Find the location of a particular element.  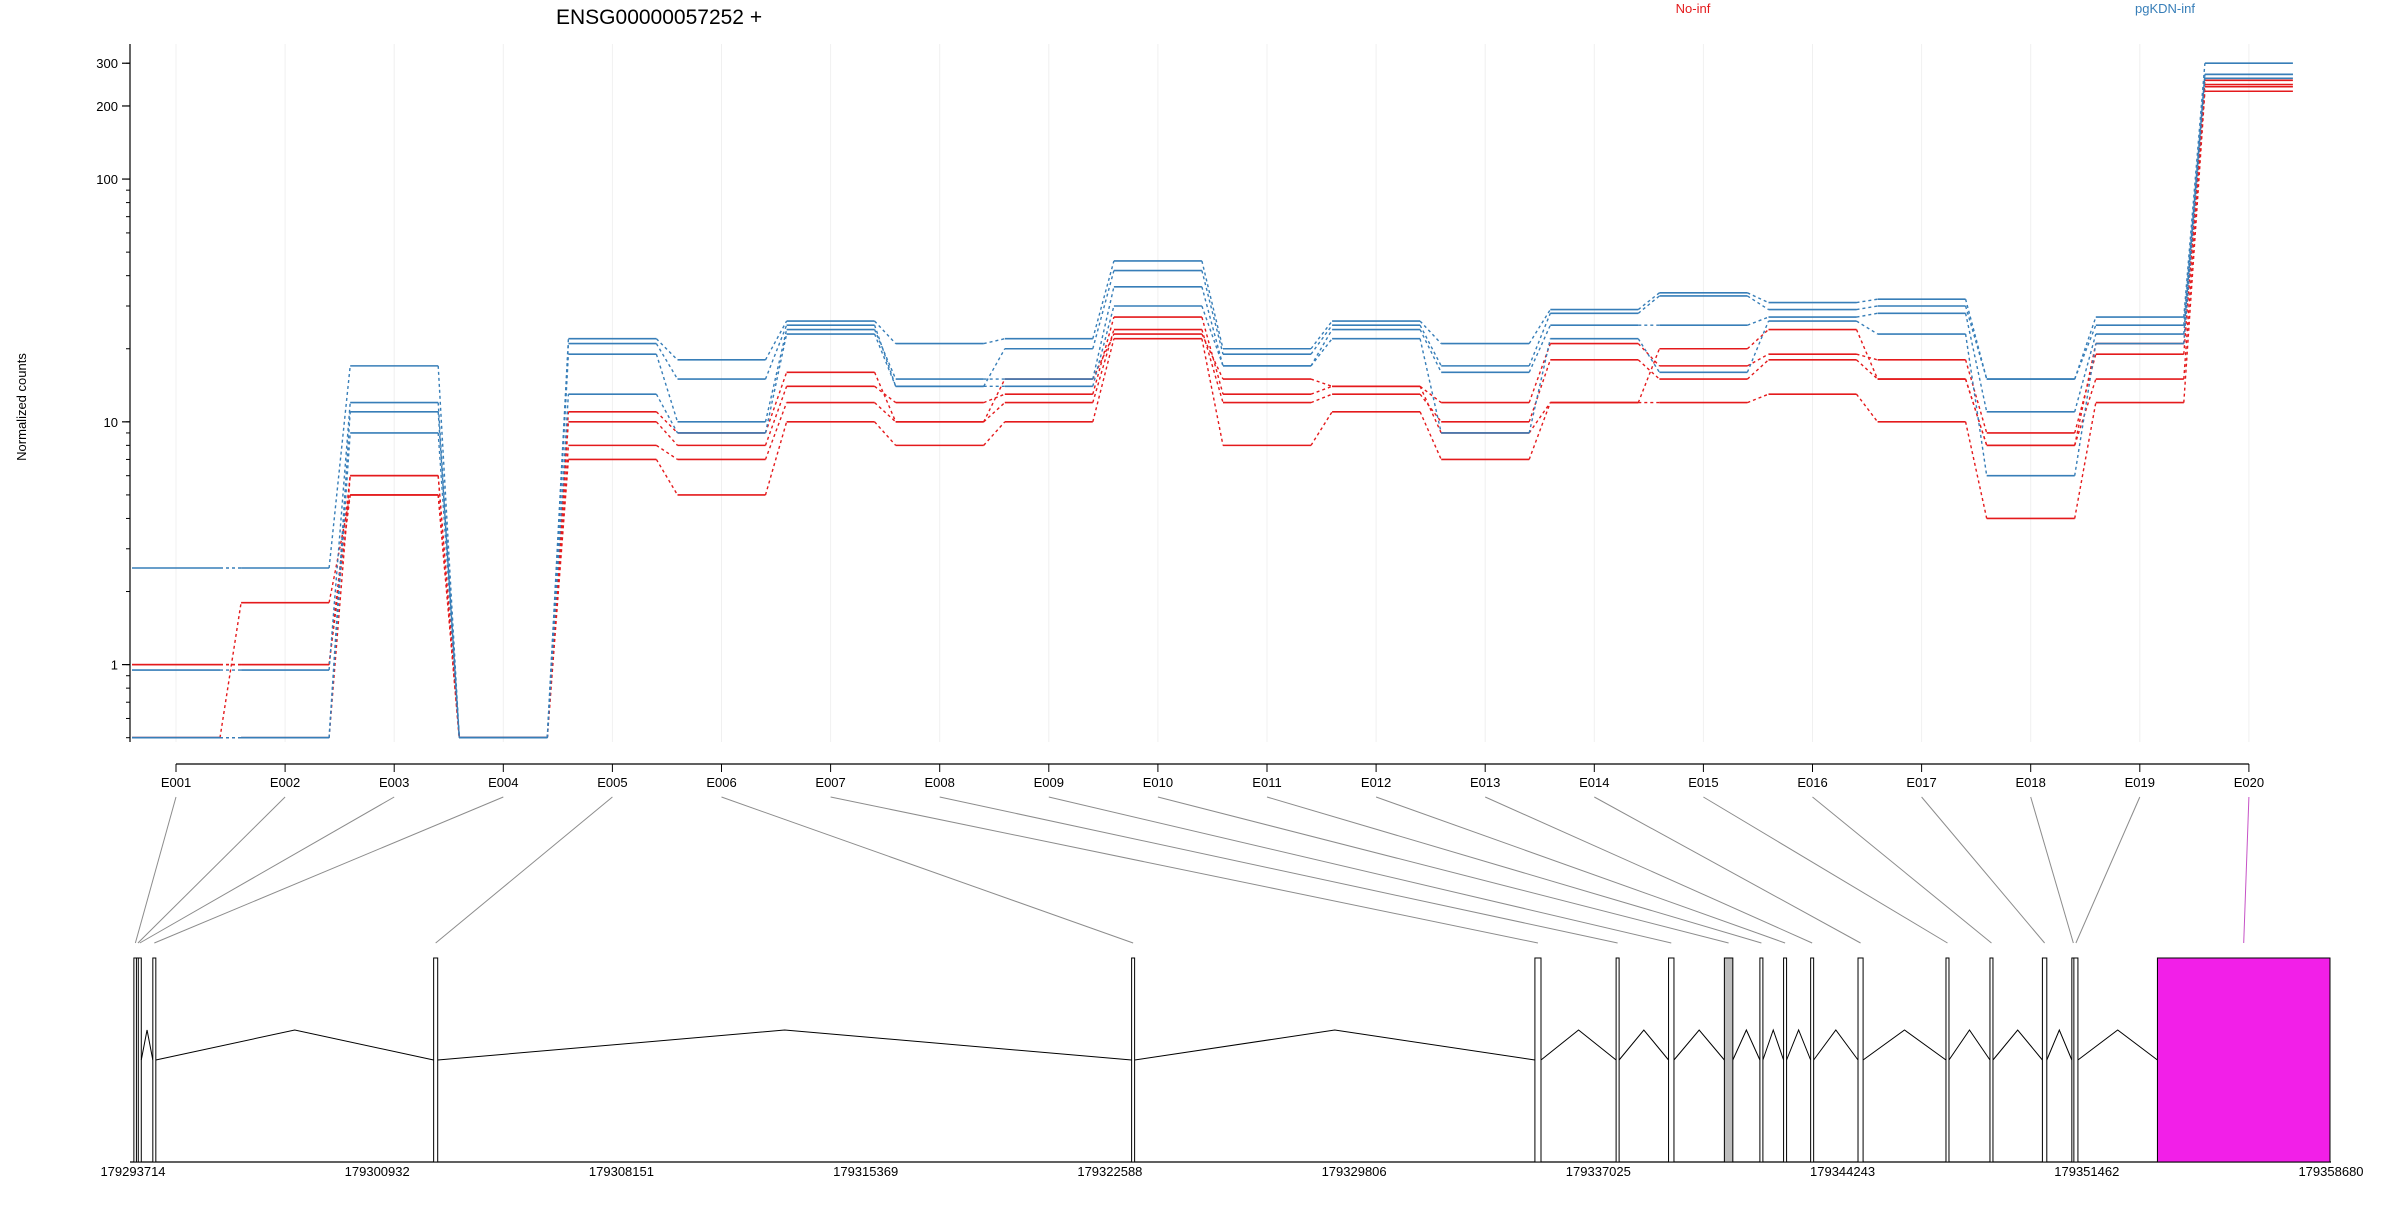

genomic-coordinate-label: 179308151 is located at coordinates (621, 1171).